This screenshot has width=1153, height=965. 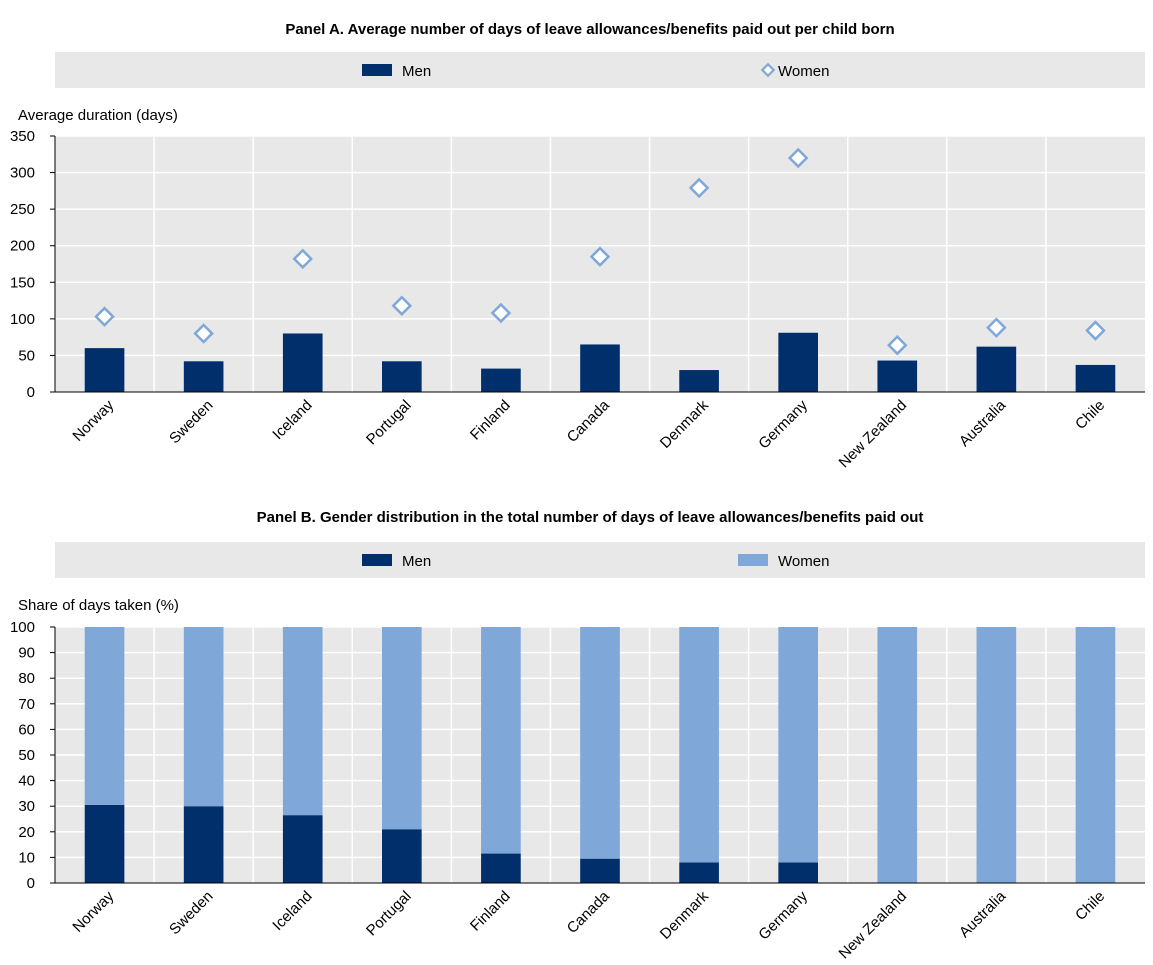 What do you see at coordinates (104, 316) in the screenshot?
I see `panel-a-marker-women-norway` at bounding box center [104, 316].